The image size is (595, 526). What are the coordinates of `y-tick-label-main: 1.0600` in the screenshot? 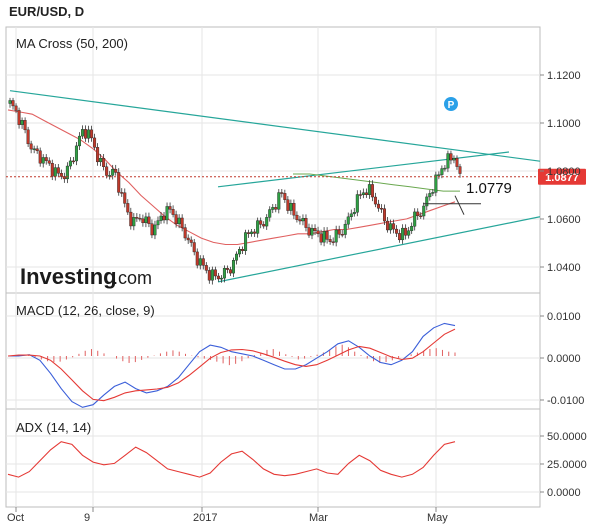 It's located at (564, 220).